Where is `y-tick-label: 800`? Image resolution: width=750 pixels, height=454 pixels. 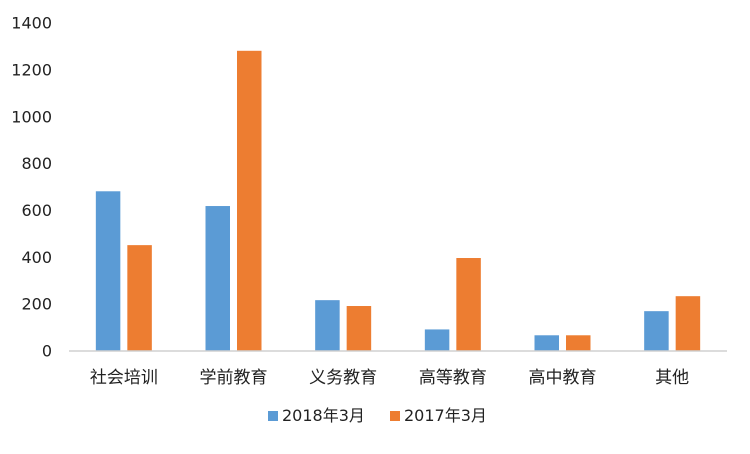 y-tick-label: 800 is located at coordinates (36, 163).